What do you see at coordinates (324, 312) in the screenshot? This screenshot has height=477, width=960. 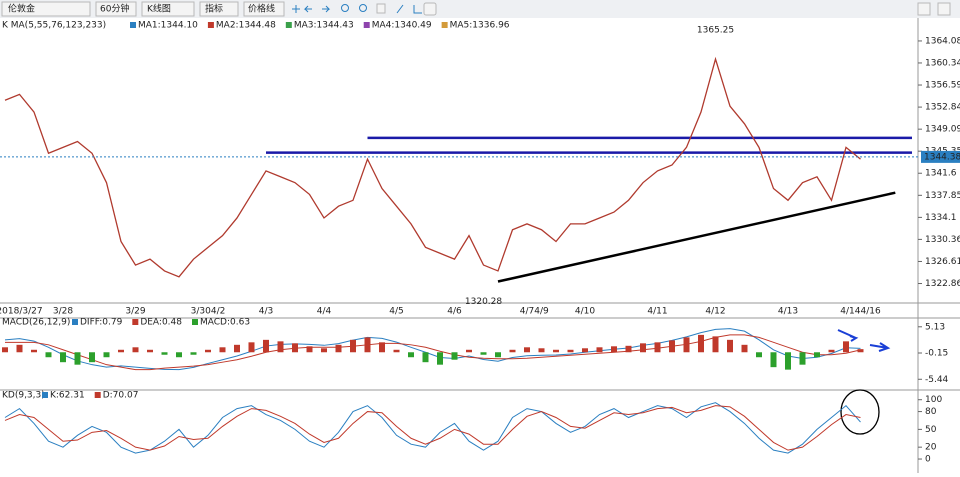 I see `x-tick-label: 4/4` at bounding box center [324, 312].